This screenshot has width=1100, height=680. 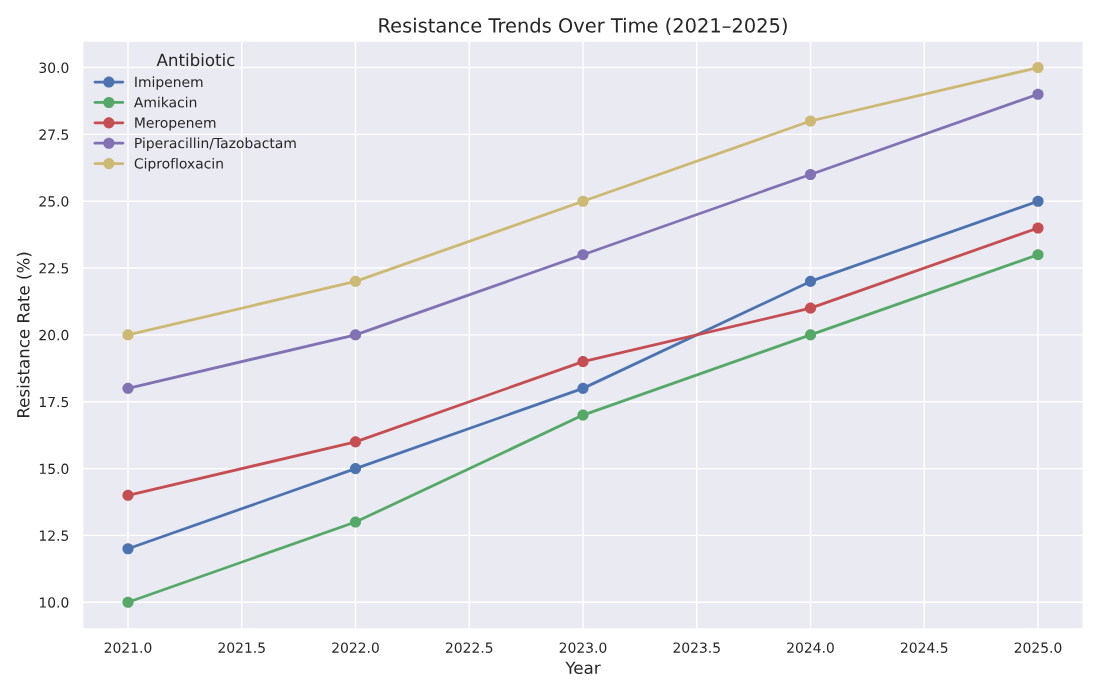 I want to click on x-tick-label: 2022.0, so click(x=355, y=647).